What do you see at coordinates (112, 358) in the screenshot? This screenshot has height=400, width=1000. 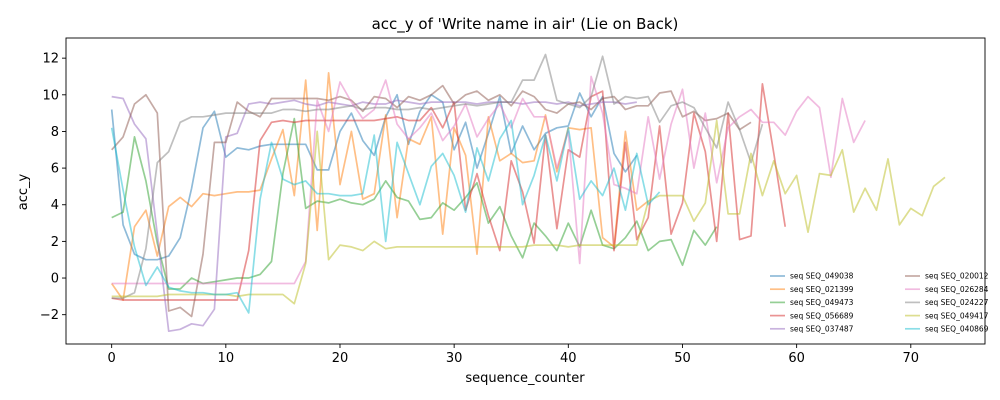 I see `x-tick-label: 0` at bounding box center [112, 358].